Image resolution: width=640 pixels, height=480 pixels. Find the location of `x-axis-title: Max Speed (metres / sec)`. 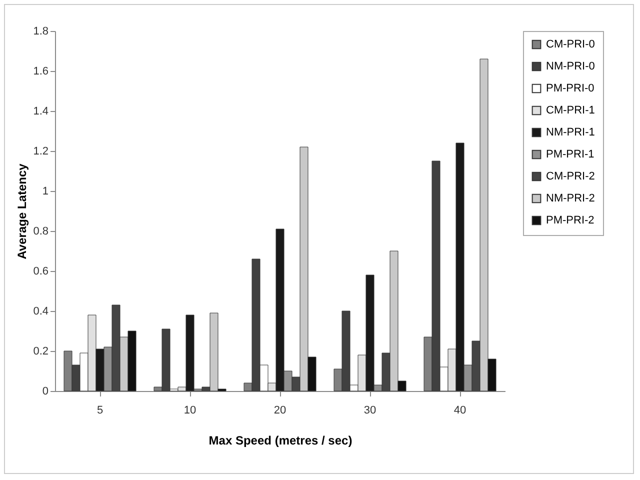

x-axis-title: Max Speed (metres / sec) is located at coordinates (280, 441).